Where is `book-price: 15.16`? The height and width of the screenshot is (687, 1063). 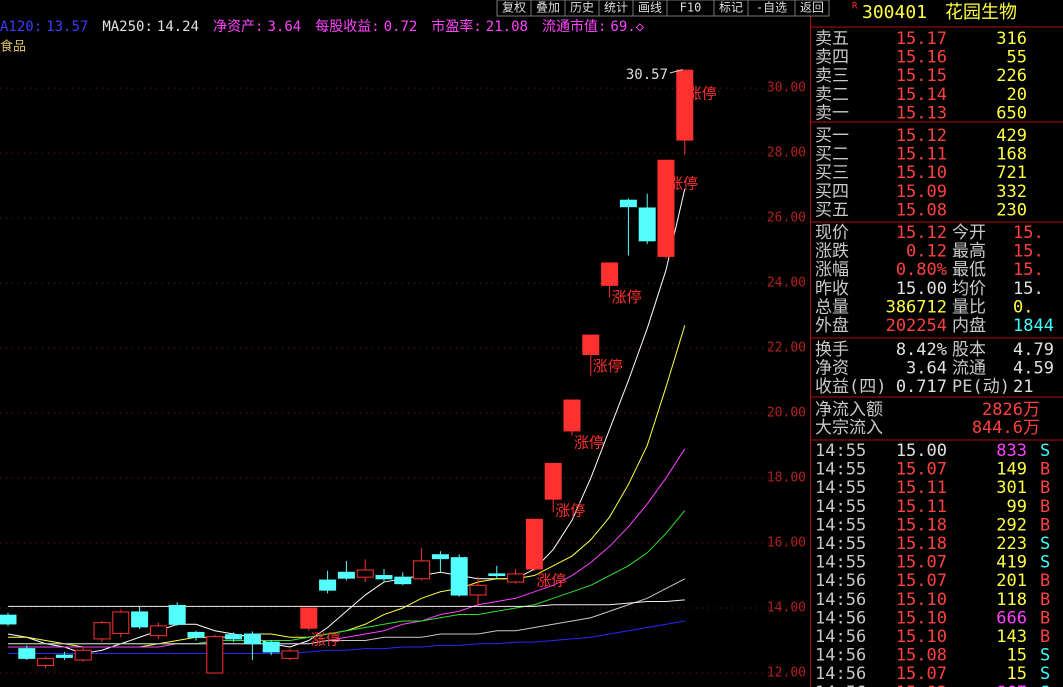
book-price: 15.16 is located at coordinates (921, 58).